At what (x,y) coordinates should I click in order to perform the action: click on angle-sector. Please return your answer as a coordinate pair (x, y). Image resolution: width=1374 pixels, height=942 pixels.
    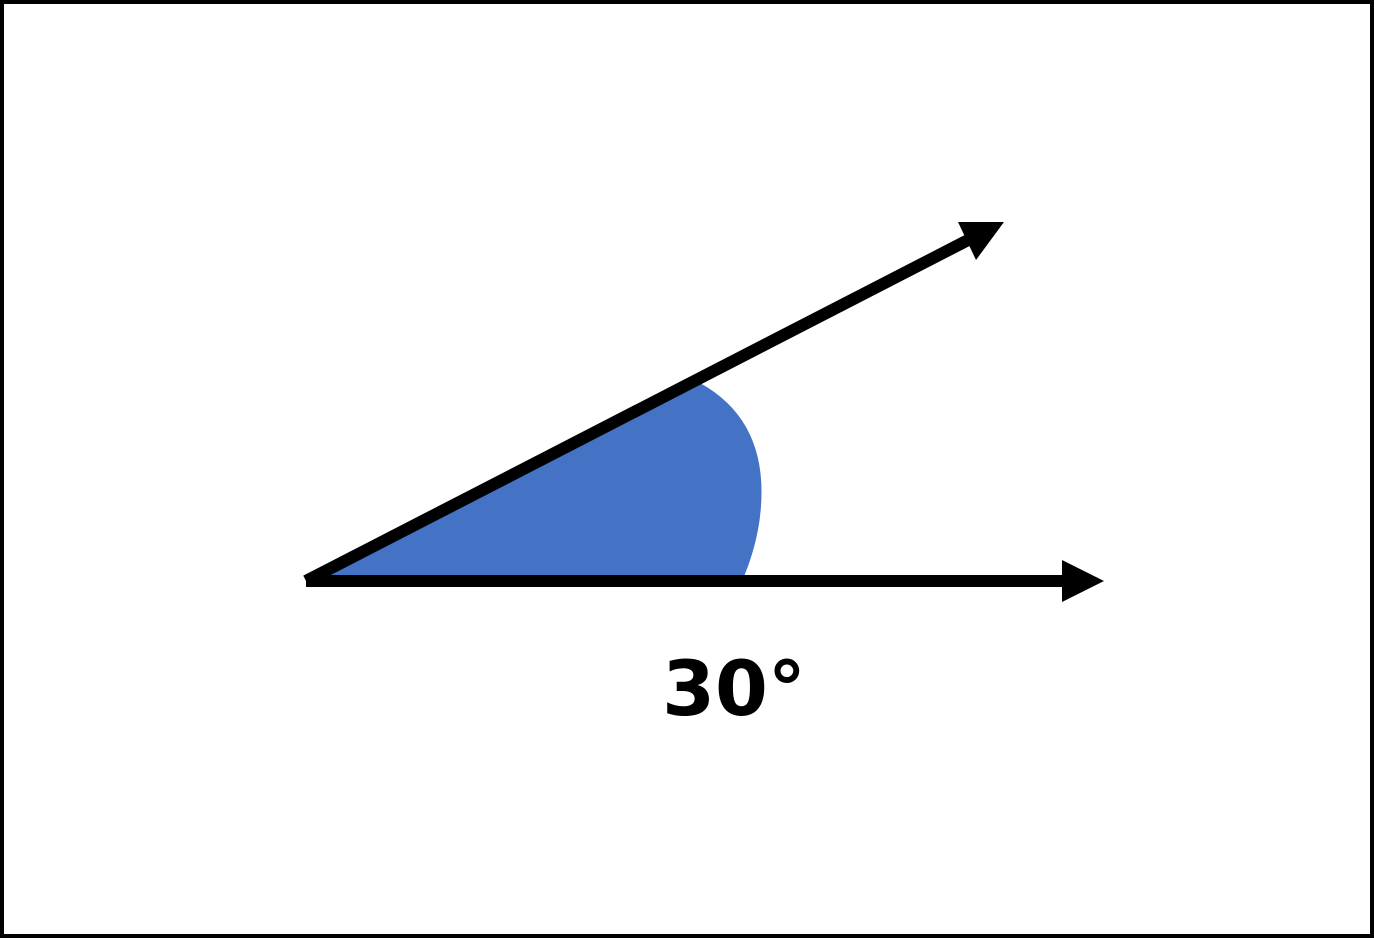
    Looking at the image, I should click on (535, 482).